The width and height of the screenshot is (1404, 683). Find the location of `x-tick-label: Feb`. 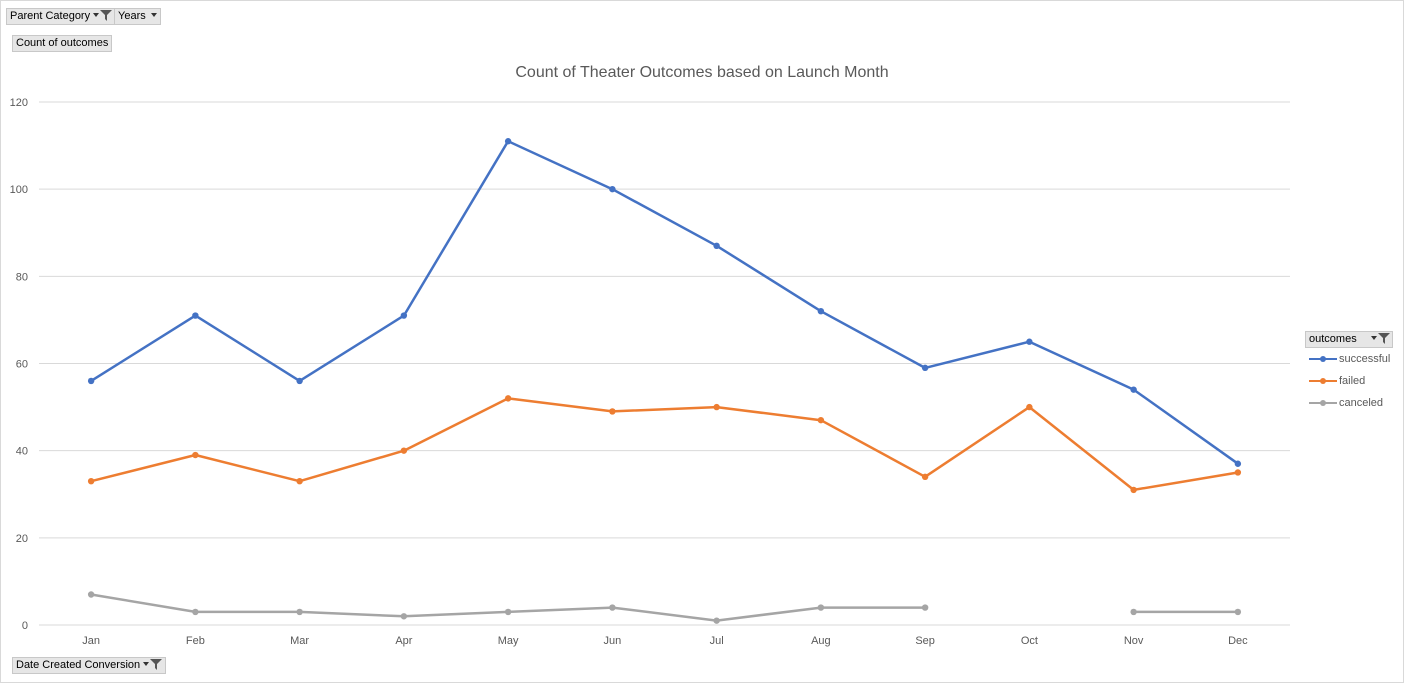

x-tick-label: Feb is located at coordinates (195, 641).